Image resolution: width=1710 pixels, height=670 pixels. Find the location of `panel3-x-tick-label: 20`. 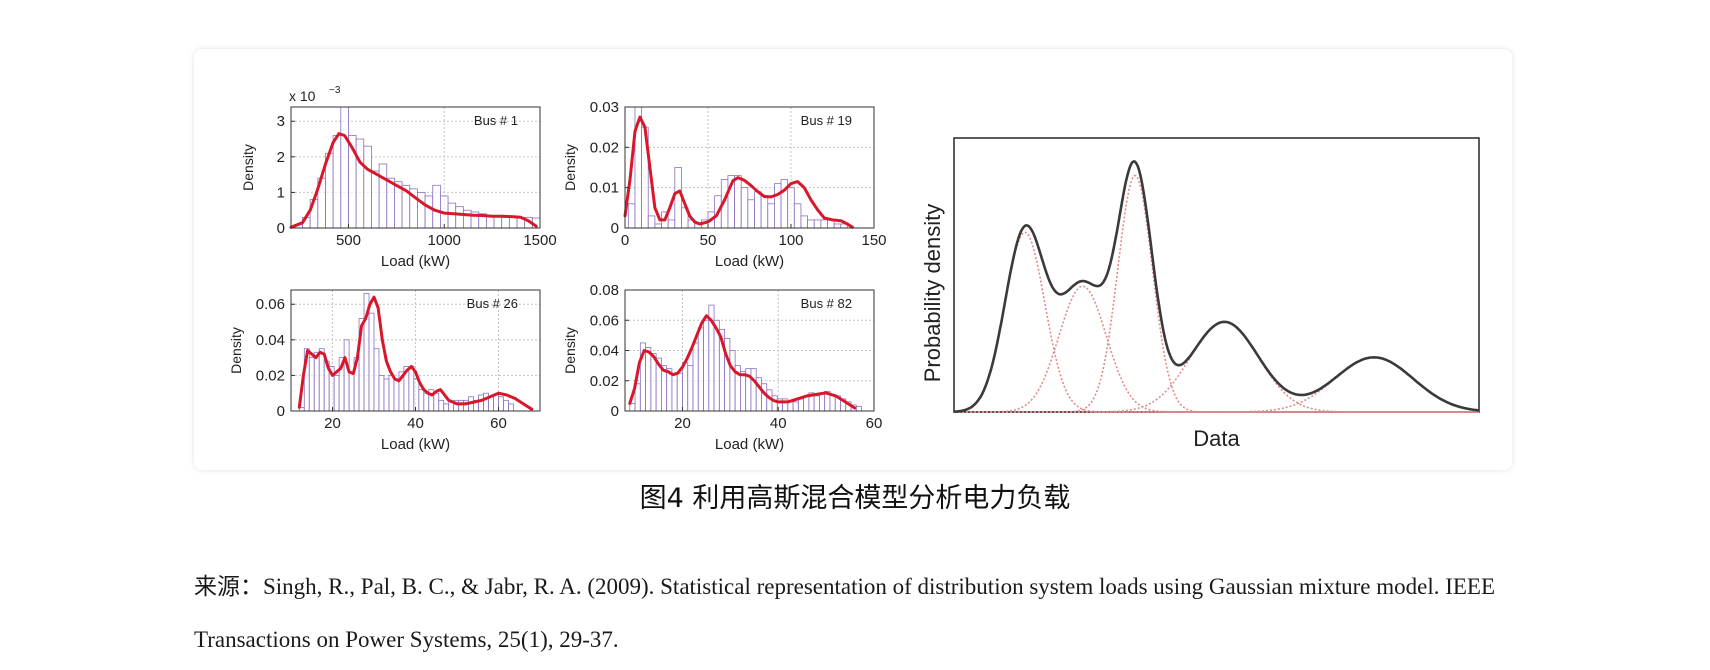

panel3-x-tick-label: 20 is located at coordinates (332, 423).